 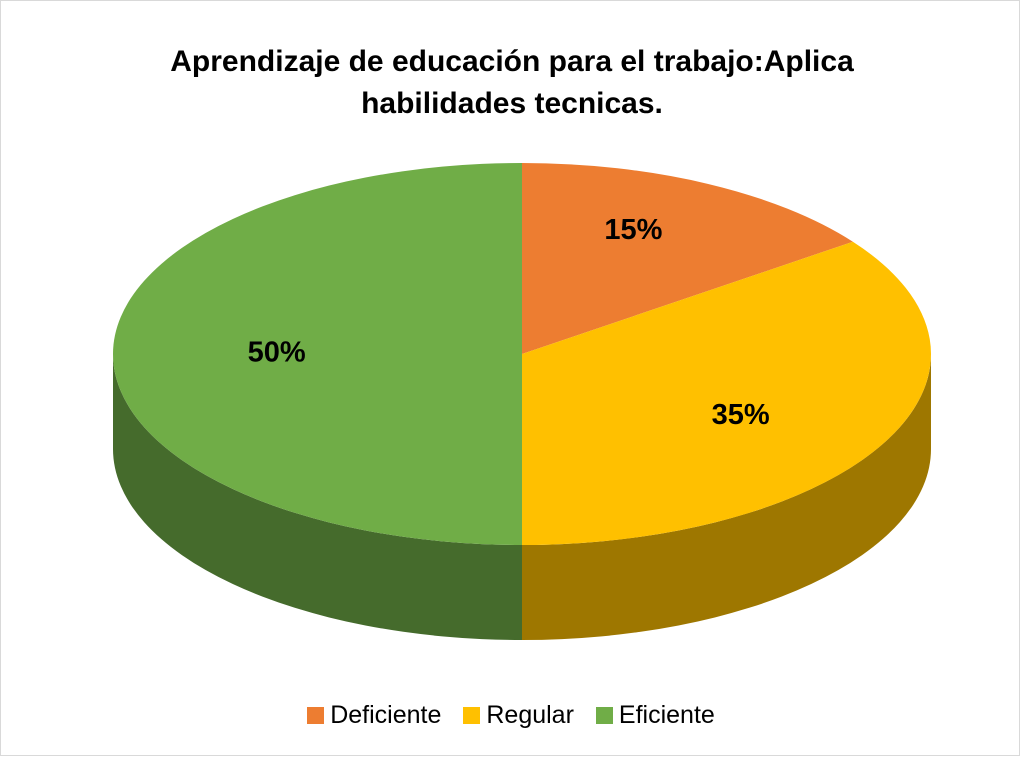 What do you see at coordinates (687, 258) in the screenshot?
I see `slice` at bounding box center [687, 258].